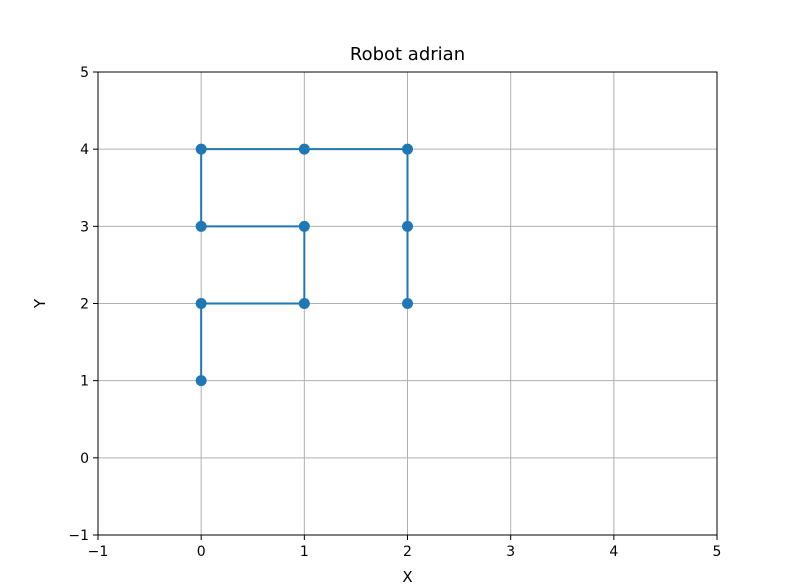 The image size is (790, 588). What do you see at coordinates (407, 577) in the screenshot?
I see `x-axis-label: X` at bounding box center [407, 577].